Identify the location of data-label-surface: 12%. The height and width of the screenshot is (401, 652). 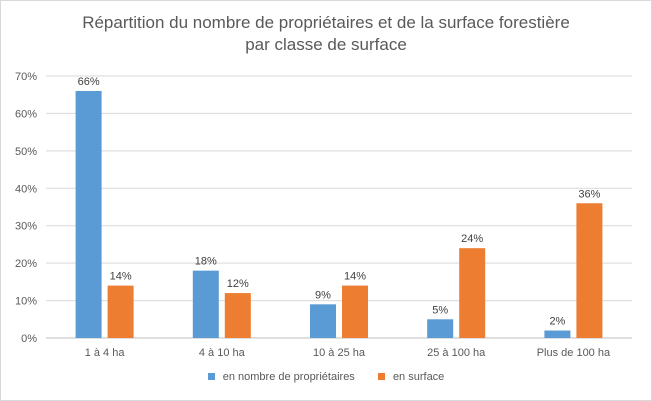
(238, 284).